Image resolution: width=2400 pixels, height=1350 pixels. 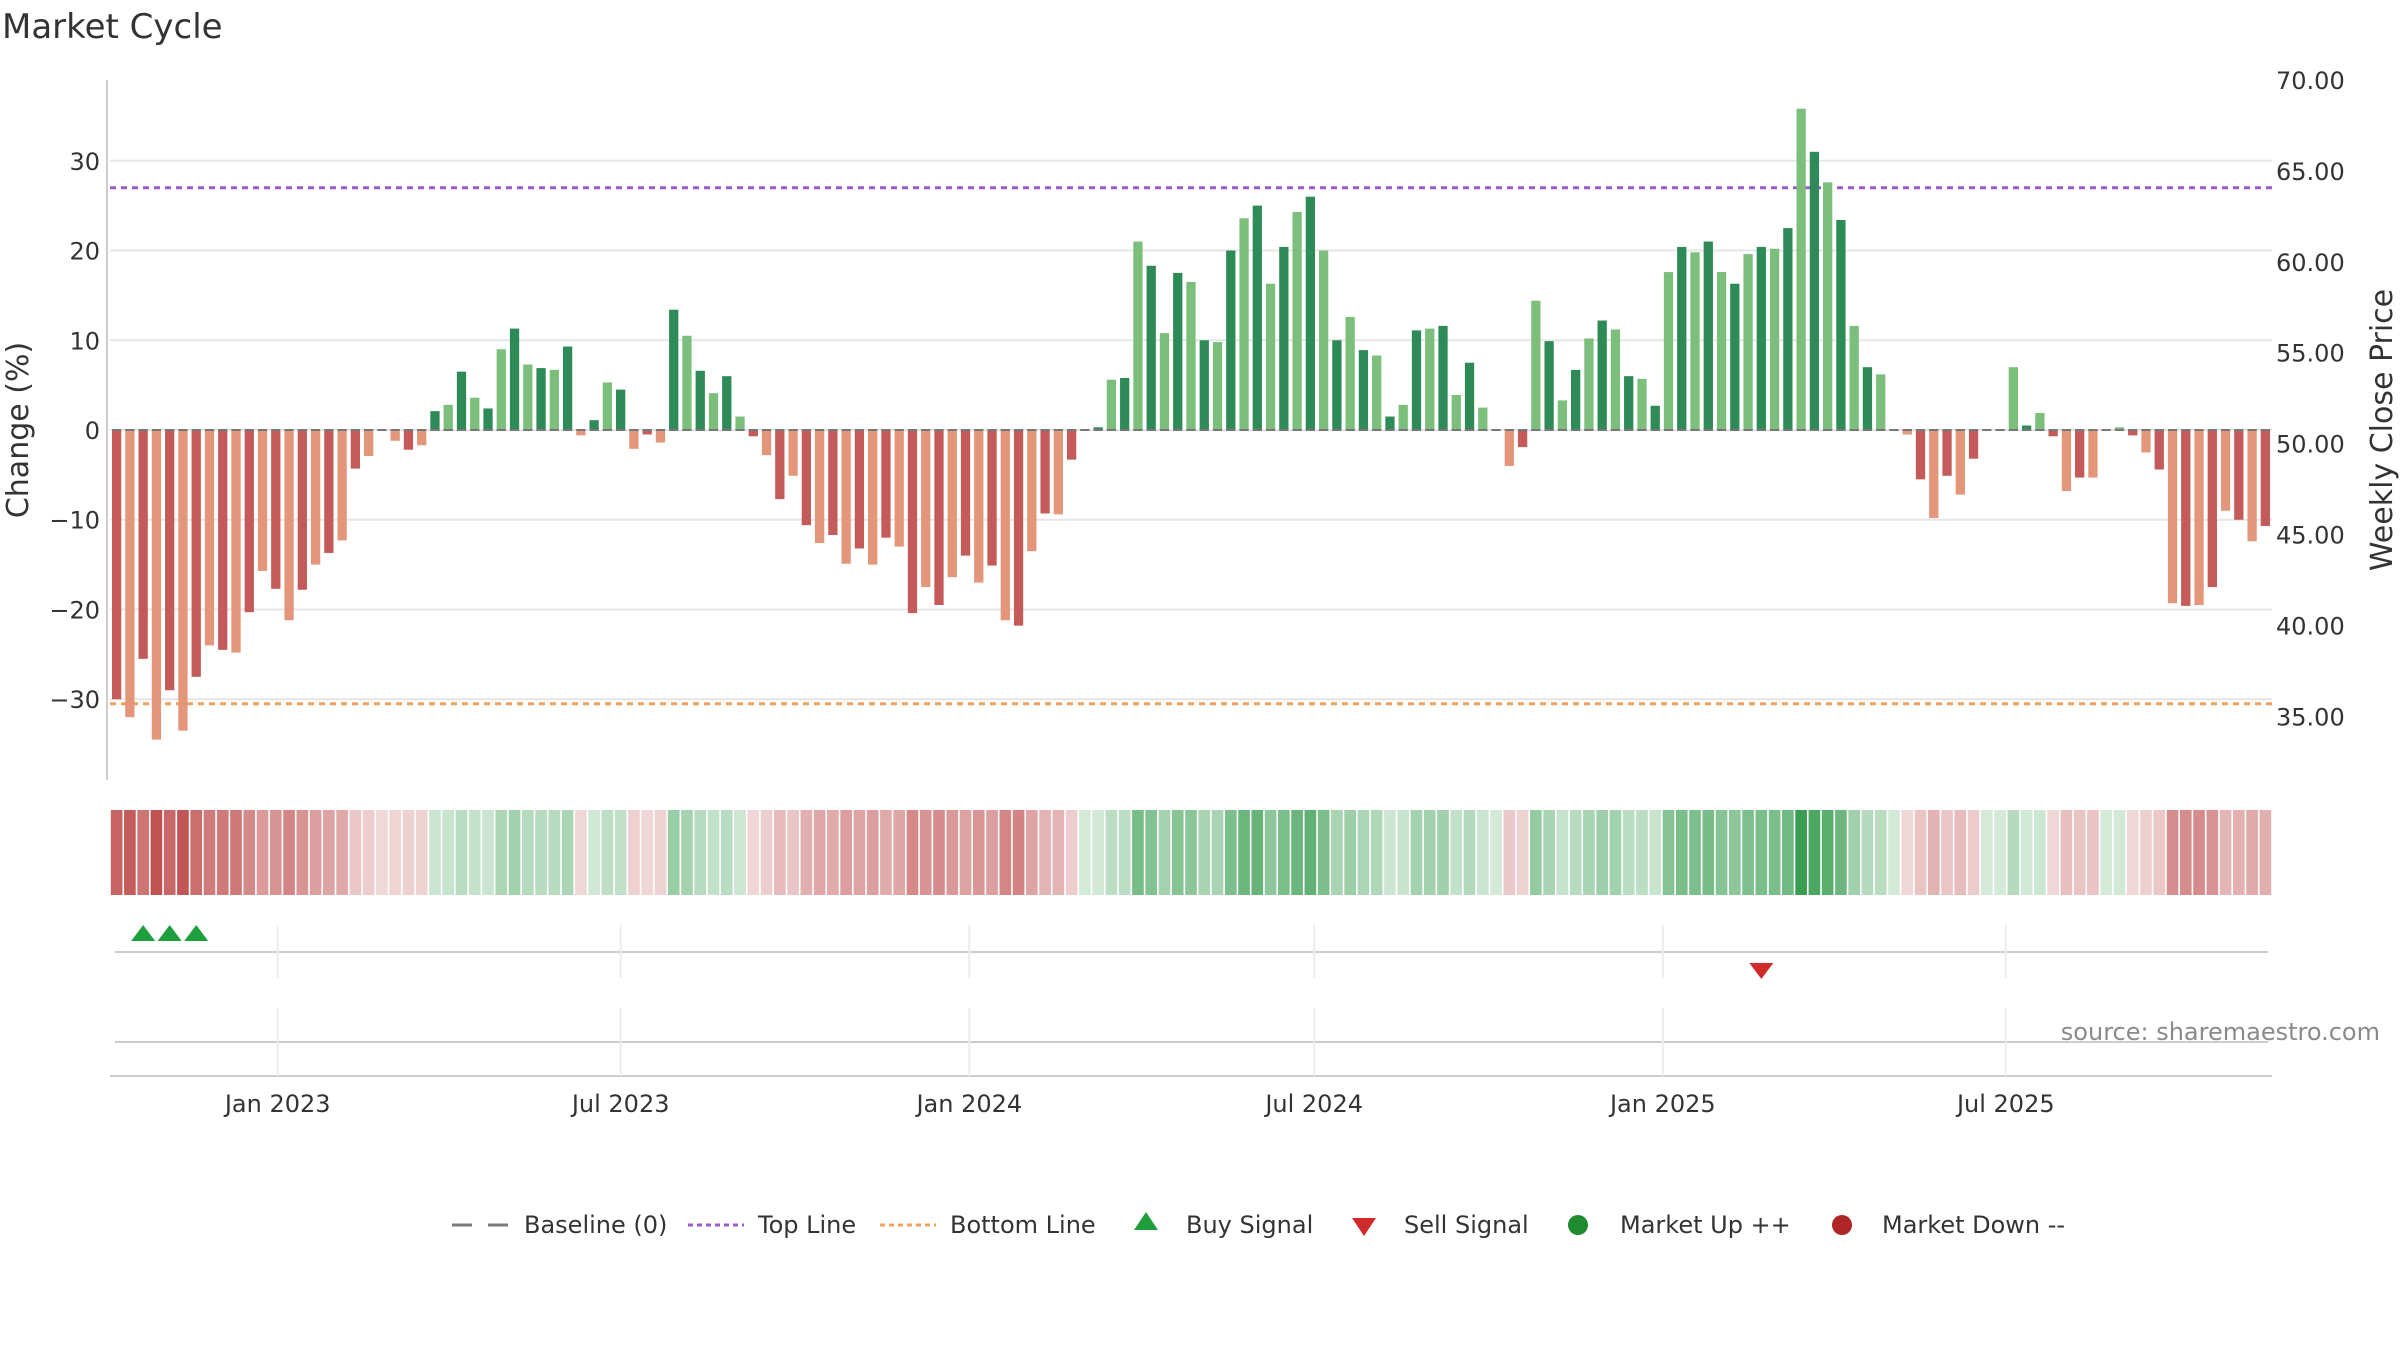 I want to click on buy-signal-marker, so click(x=196, y=933).